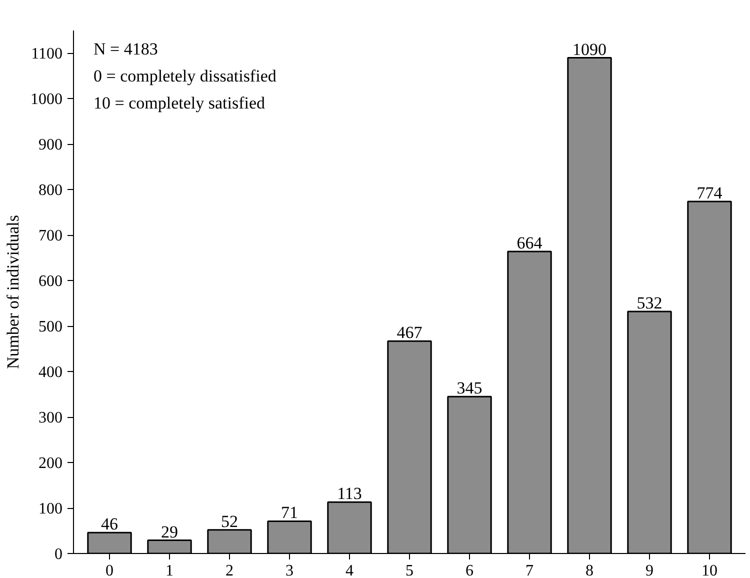  Describe the element at coordinates (50, 281) in the screenshot. I see `y-tick-label: 600` at that location.